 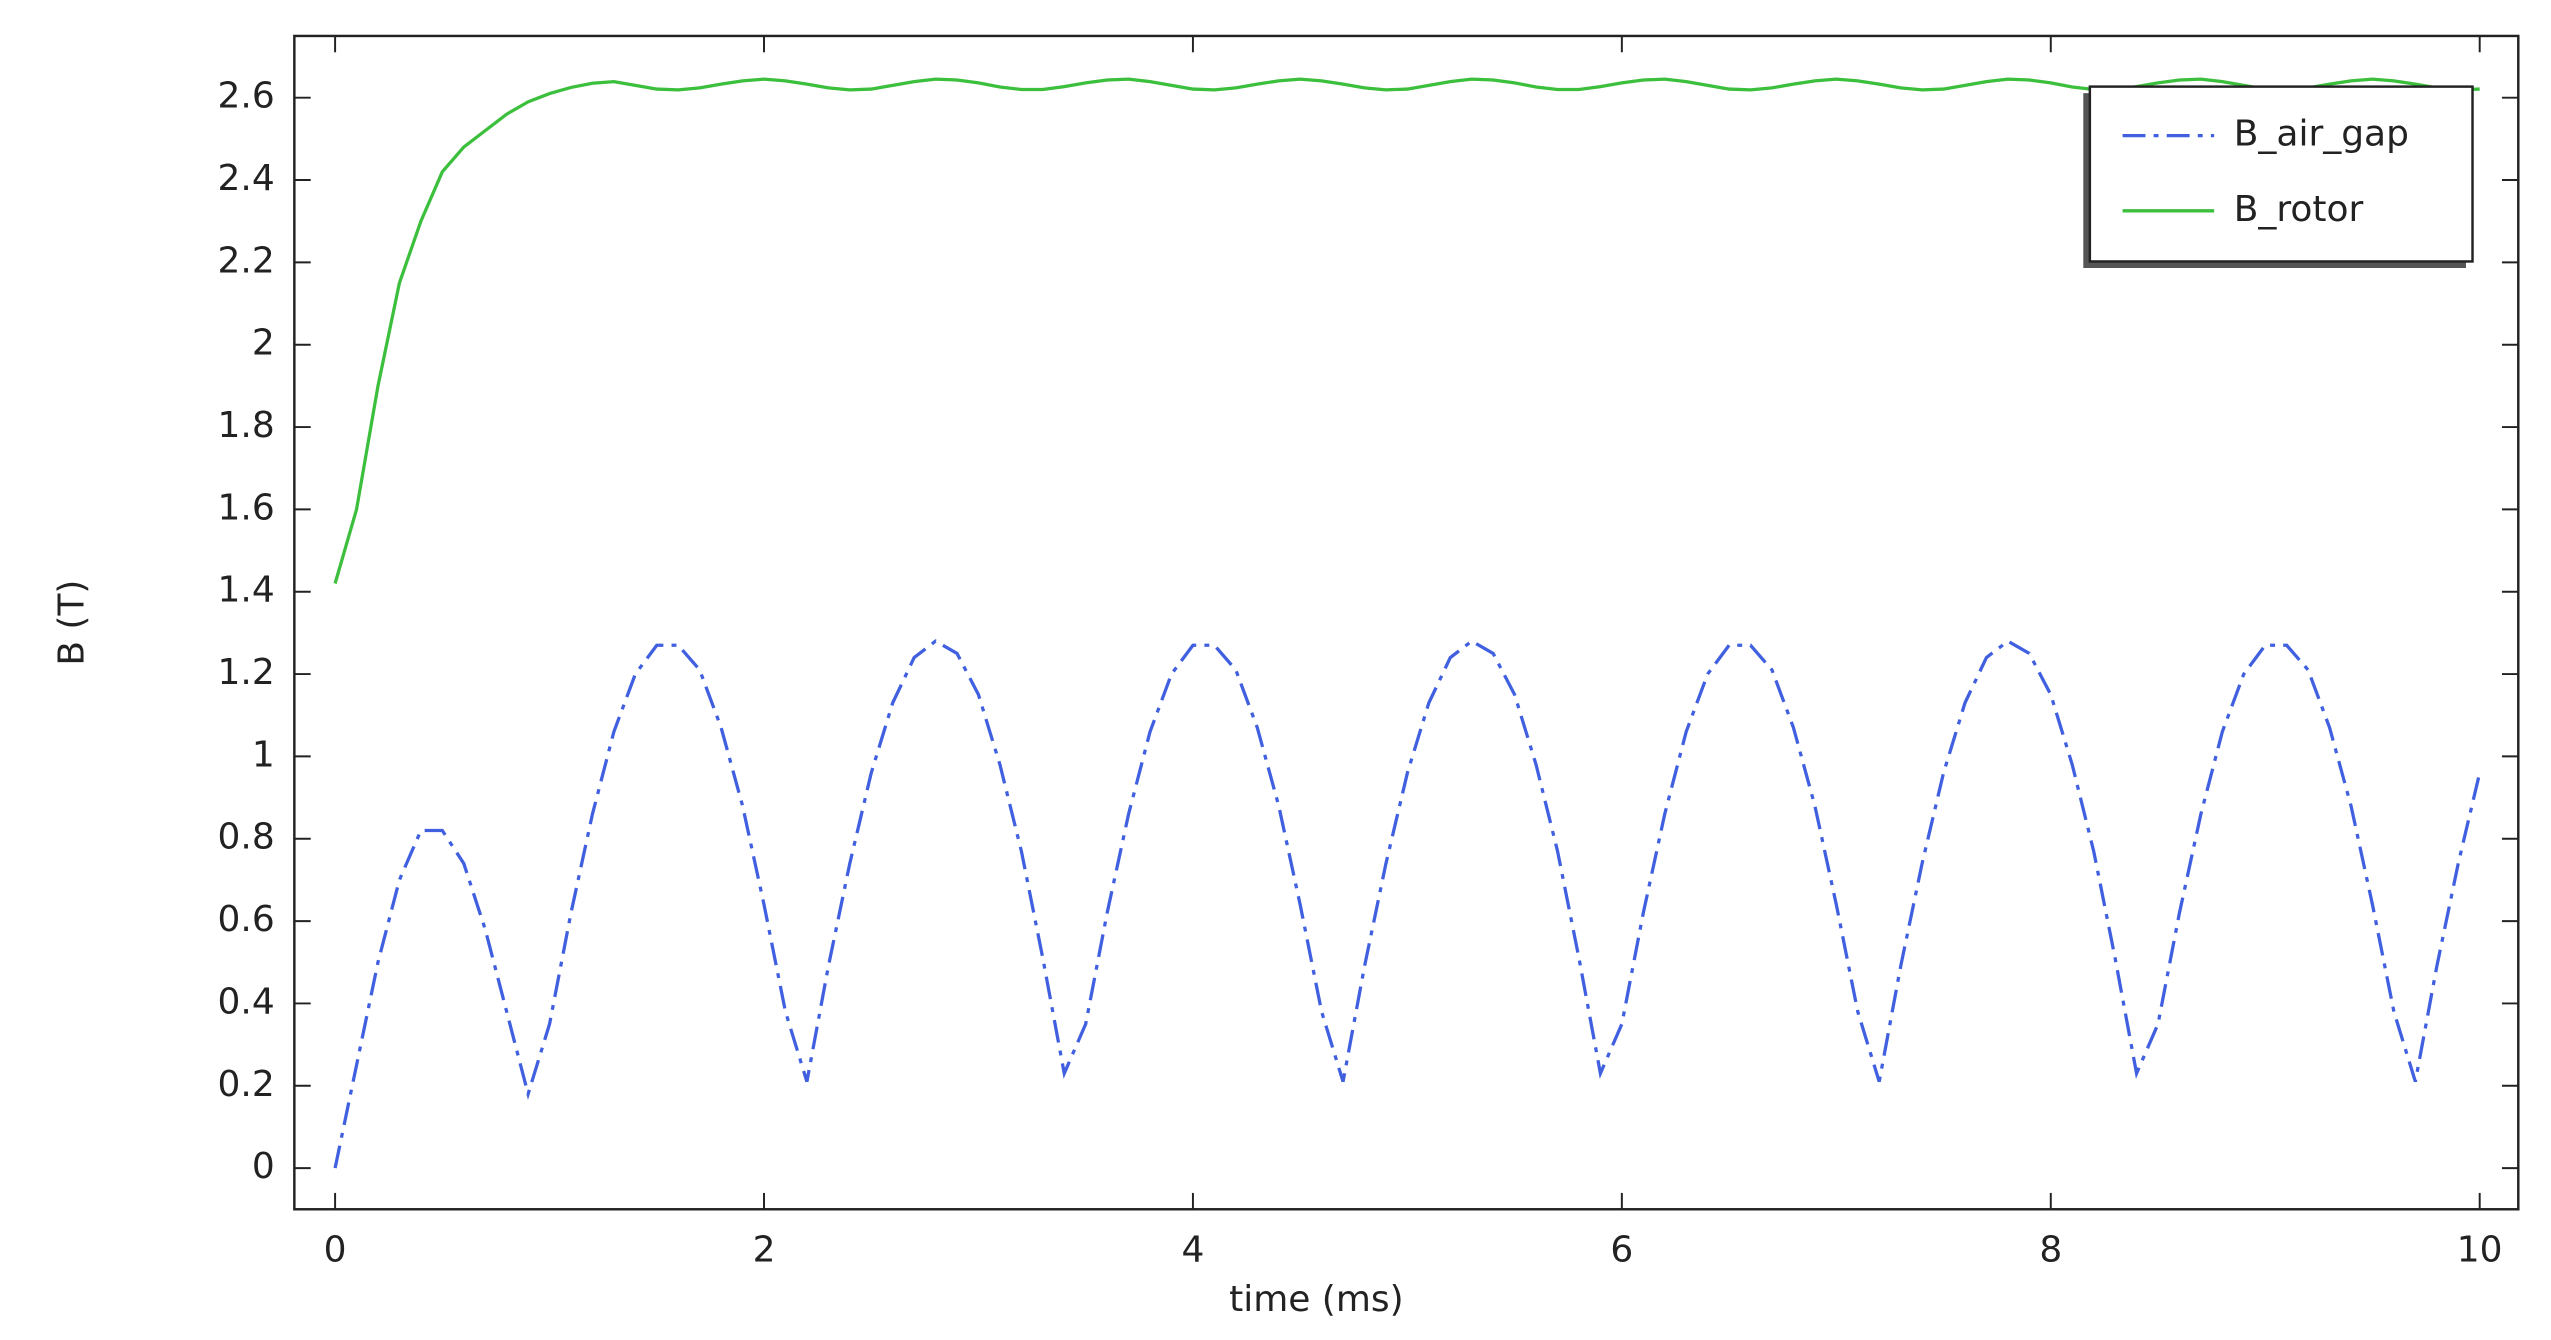 What do you see at coordinates (246, 1084) in the screenshot?
I see `y-tick-label: 0.2` at bounding box center [246, 1084].